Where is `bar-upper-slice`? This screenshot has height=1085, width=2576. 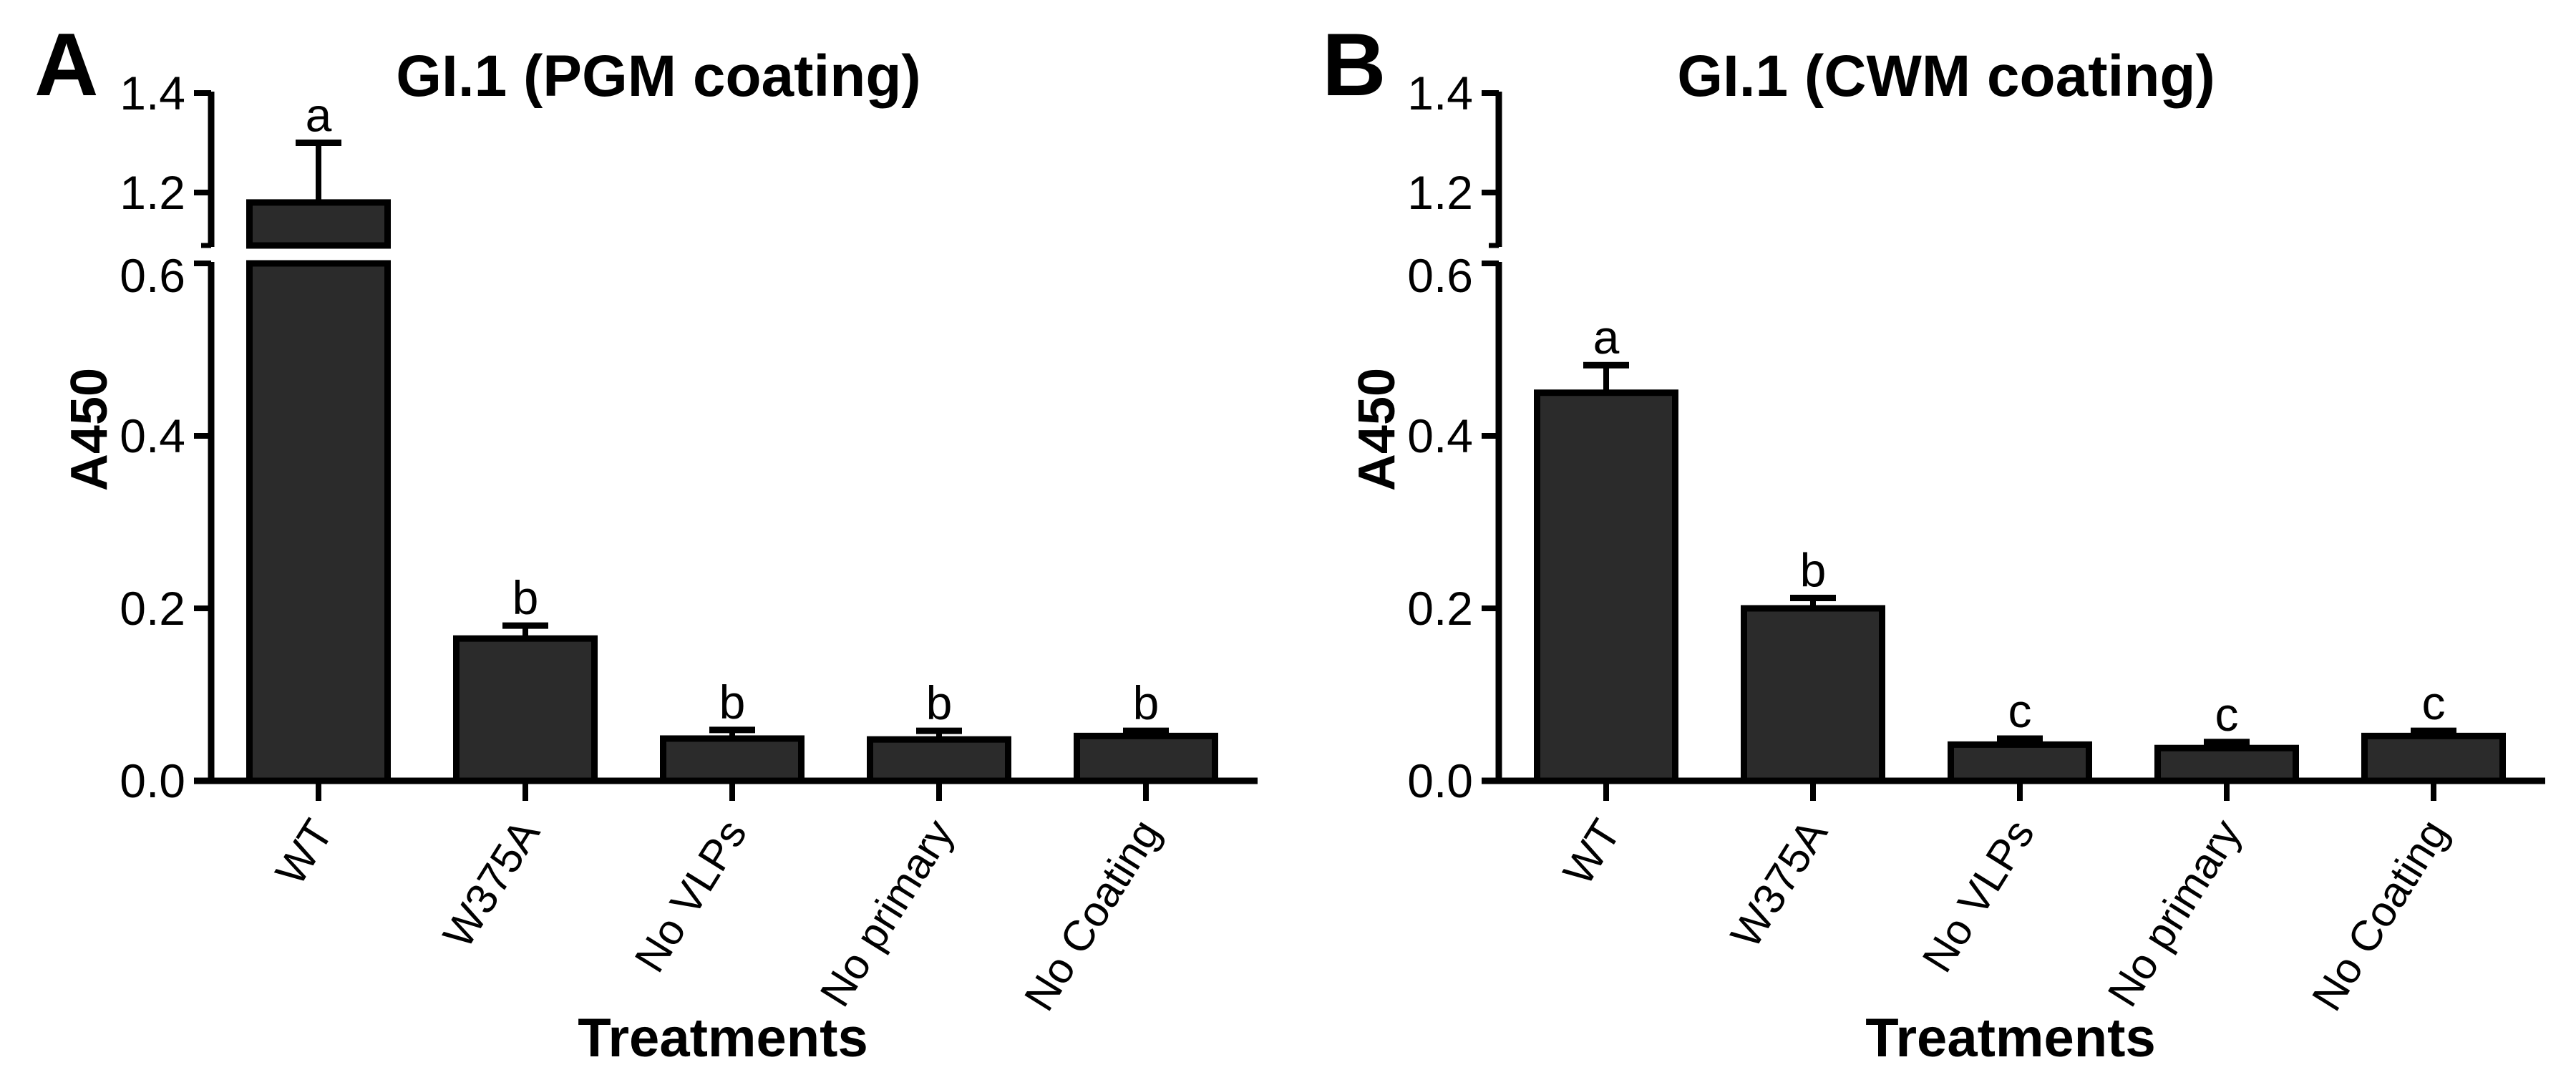 bar-upper-slice is located at coordinates (318, 224).